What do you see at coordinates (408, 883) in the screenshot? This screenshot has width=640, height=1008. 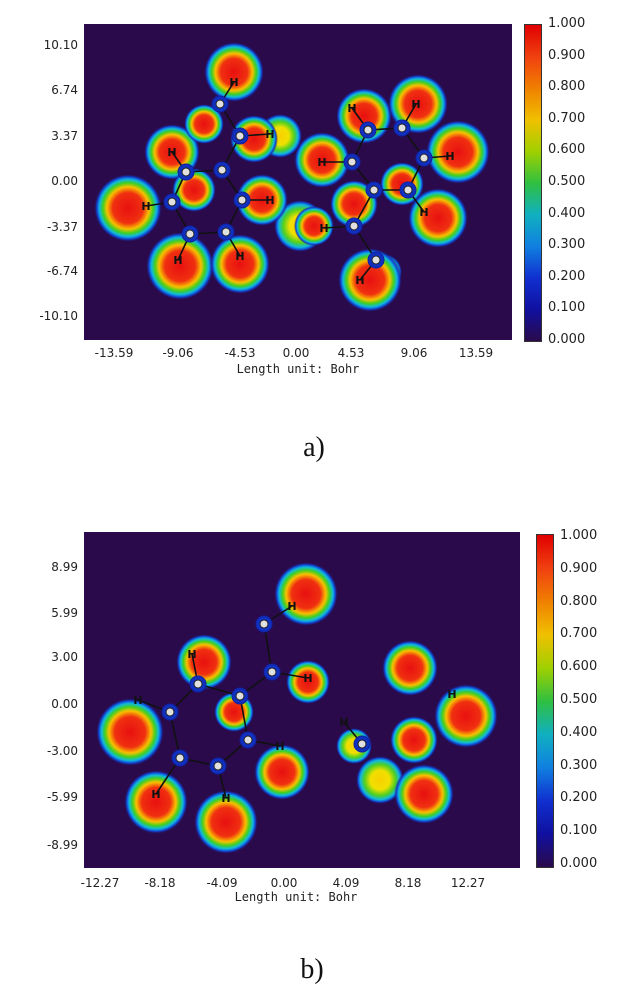 I see `x-tick-label: 8.18` at bounding box center [408, 883].